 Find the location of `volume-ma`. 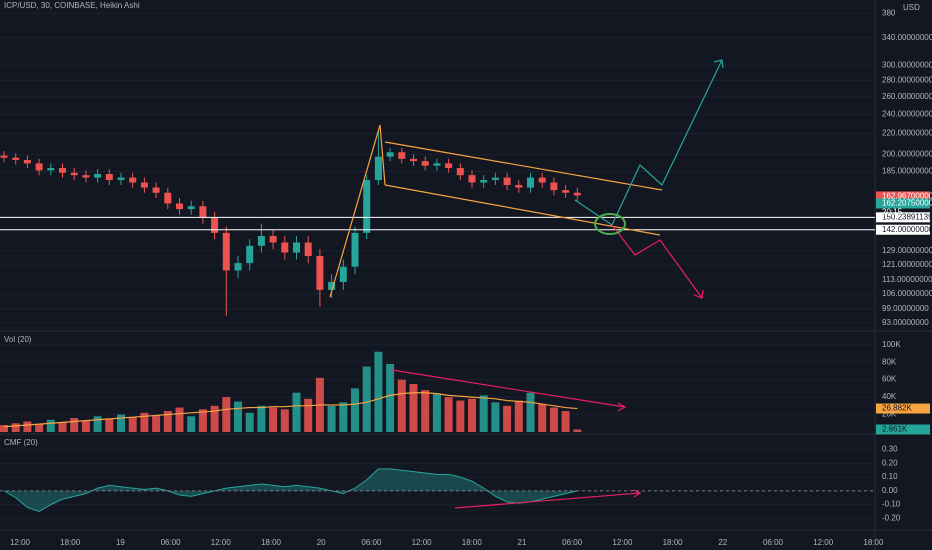

volume-ma is located at coordinates (290, 410).